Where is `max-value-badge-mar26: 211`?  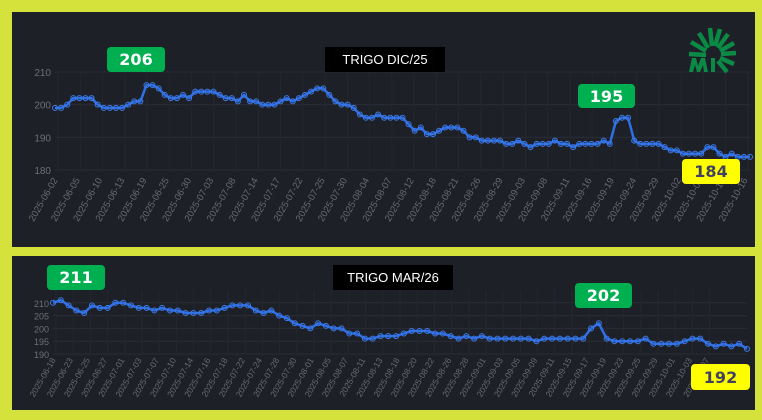
max-value-badge-mar26: 211 is located at coordinates (76, 277).